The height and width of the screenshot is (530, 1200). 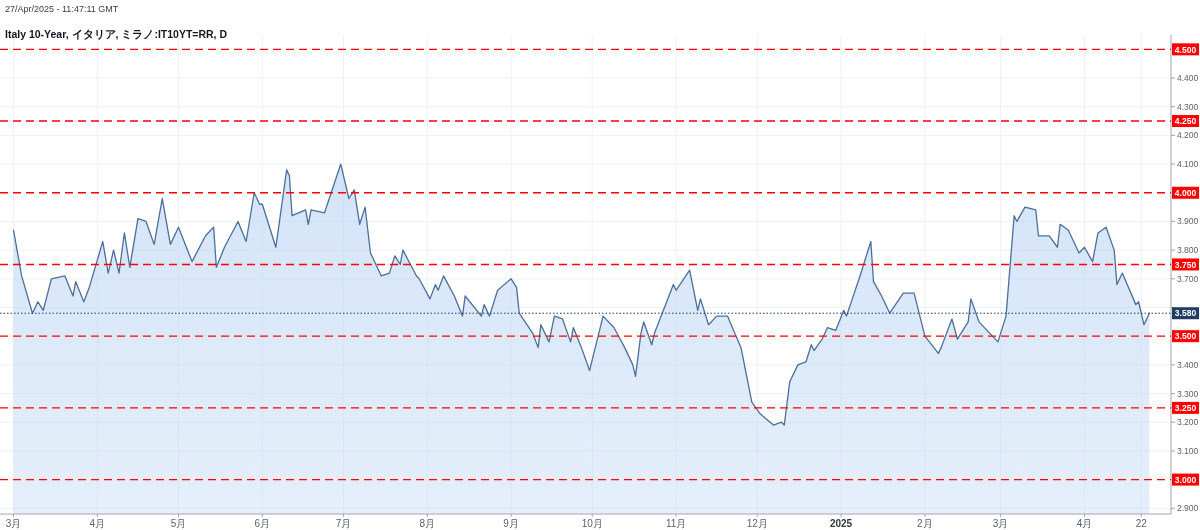 What do you see at coordinates (1188, 422) in the screenshot?
I see `y2-tick-label: 3.200` at bounding box center [1188, 422].